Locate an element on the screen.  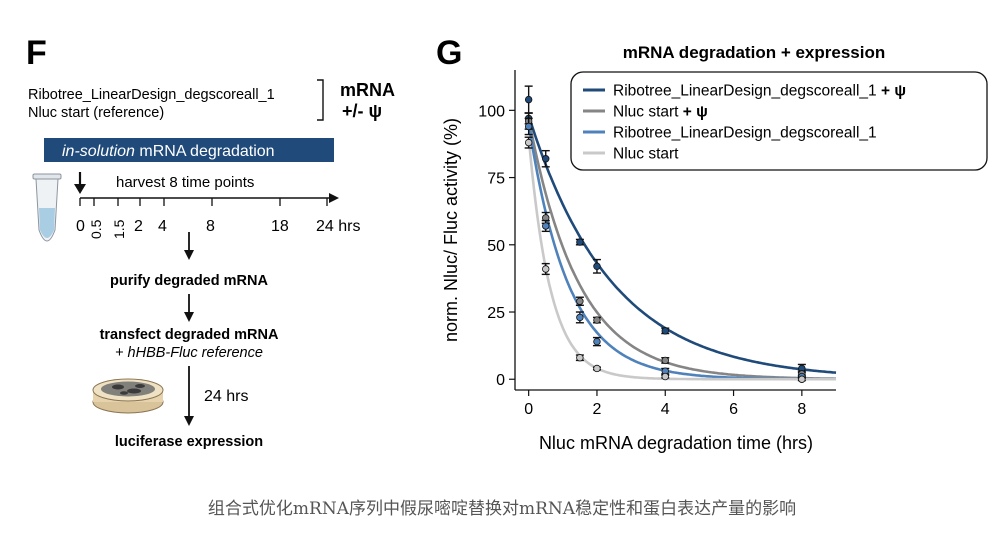
construct-2: Nluc start (reference) is located at coordinates (96, 113).